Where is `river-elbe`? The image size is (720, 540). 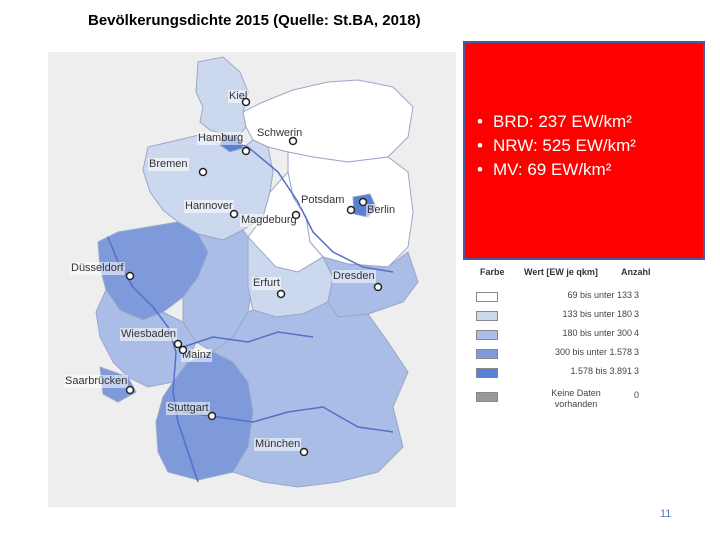
river-elbe is located at coordinates (310, 206).